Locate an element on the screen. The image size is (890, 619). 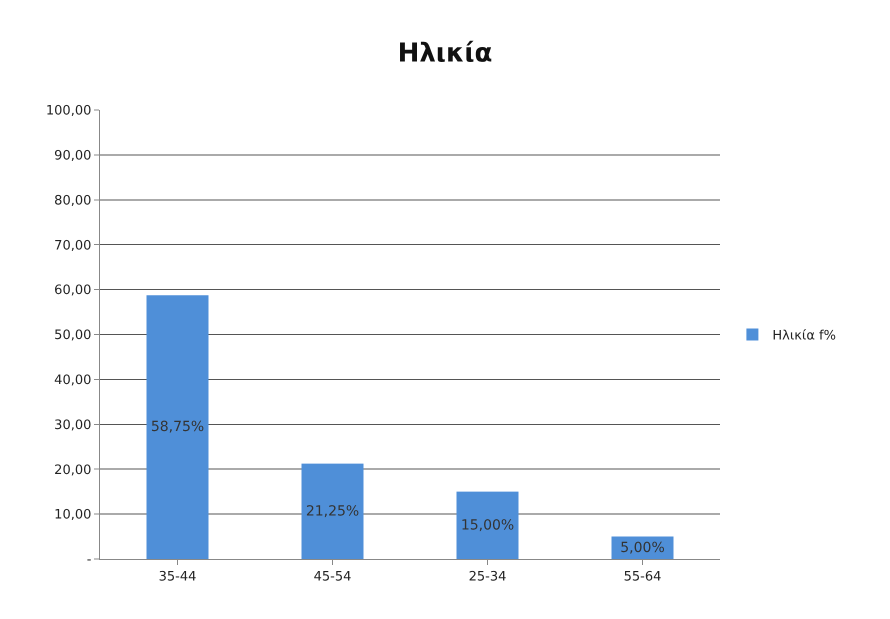
y-tick-label: 20,00 is located at coordinates (73, 470).